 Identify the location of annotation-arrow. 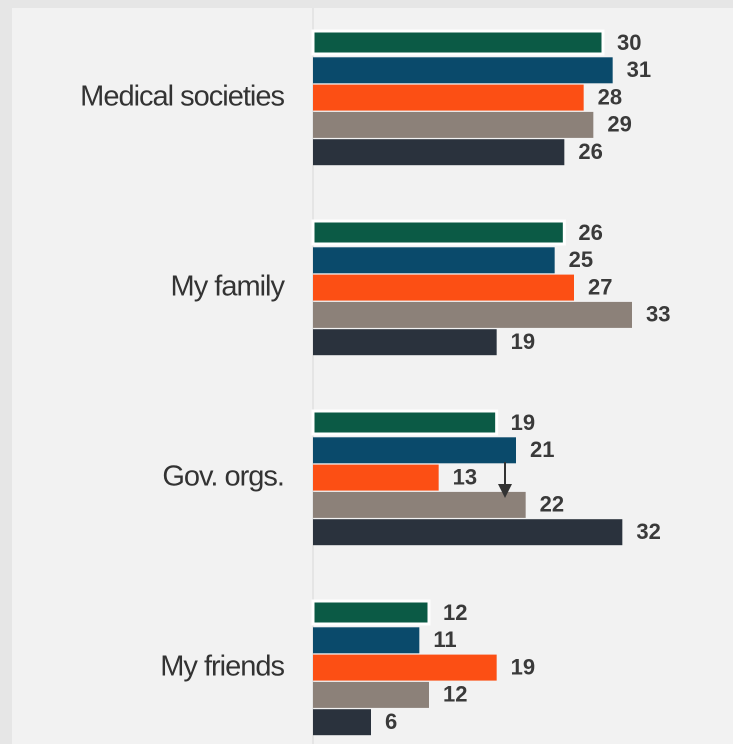
(505, 480).